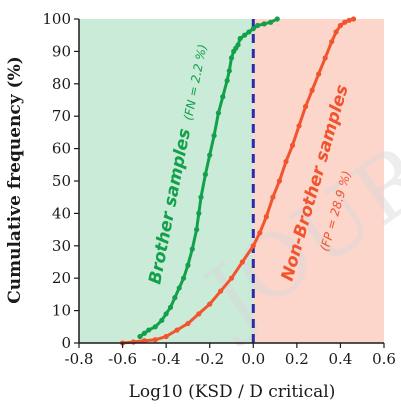 This screenshot has width=401, height=407. Describe the element at coordinates (61, 246) in the screenshot. I see `y-tick-label: 30` at that location.